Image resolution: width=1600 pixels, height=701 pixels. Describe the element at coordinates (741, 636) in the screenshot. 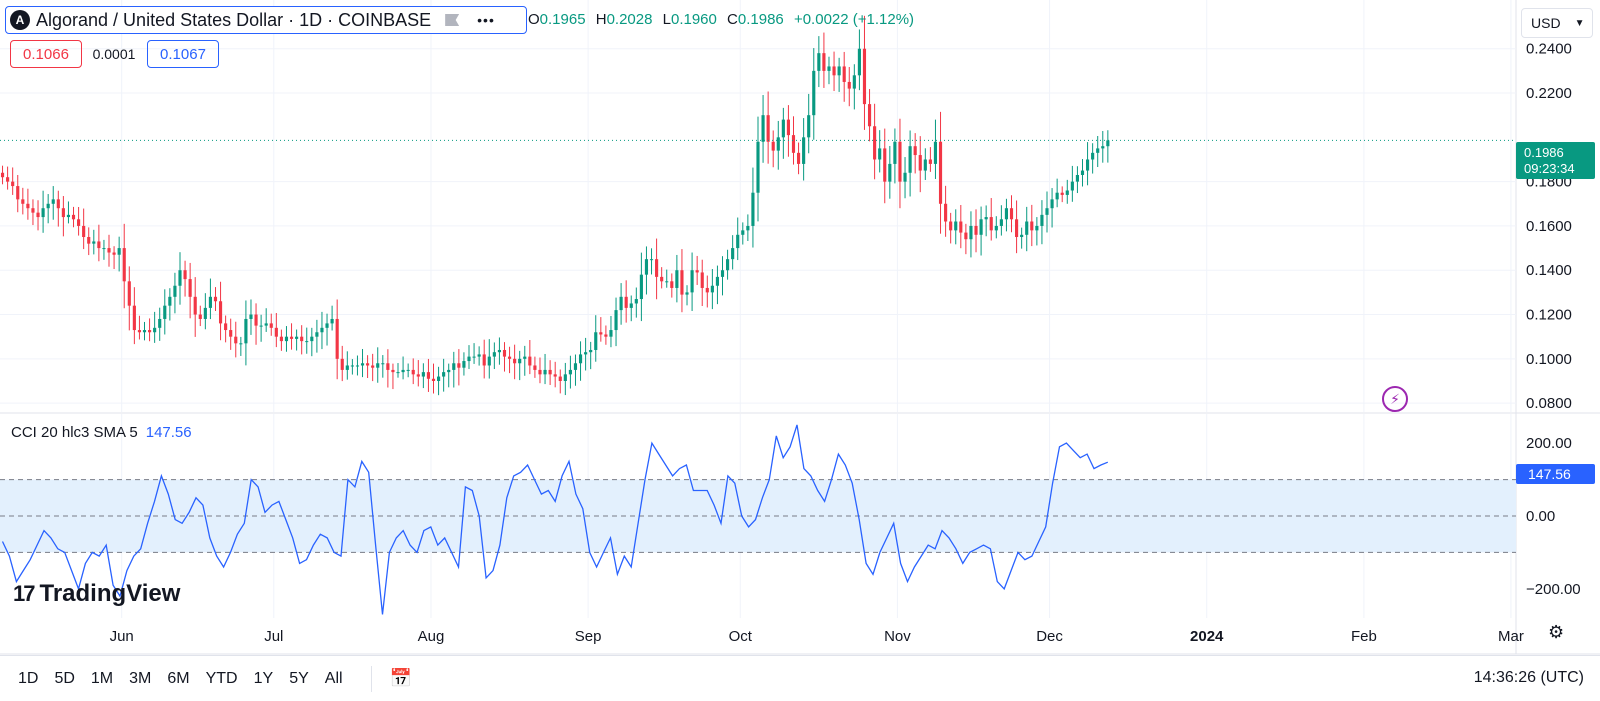

I see `time-axis-label: Oct` at that location.